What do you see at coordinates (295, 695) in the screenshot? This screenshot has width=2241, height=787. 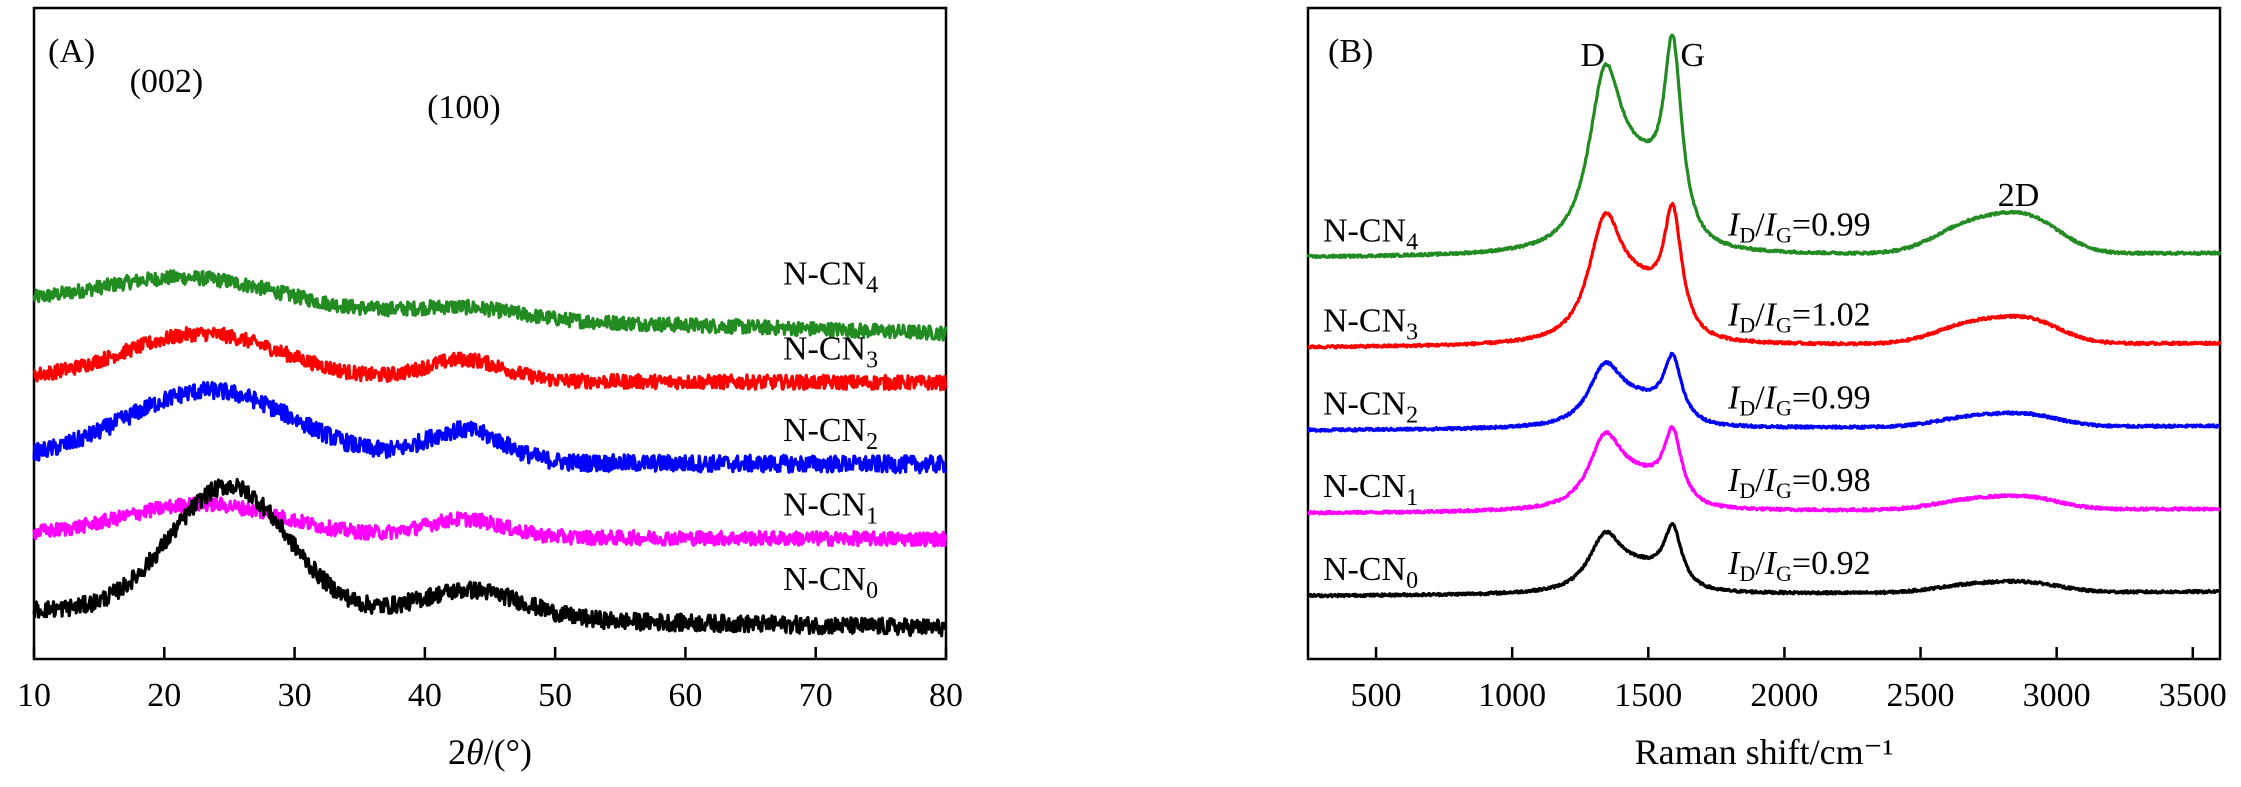 I see `panel-a-x-tick-label: 30` at bounding box center [295, 695].